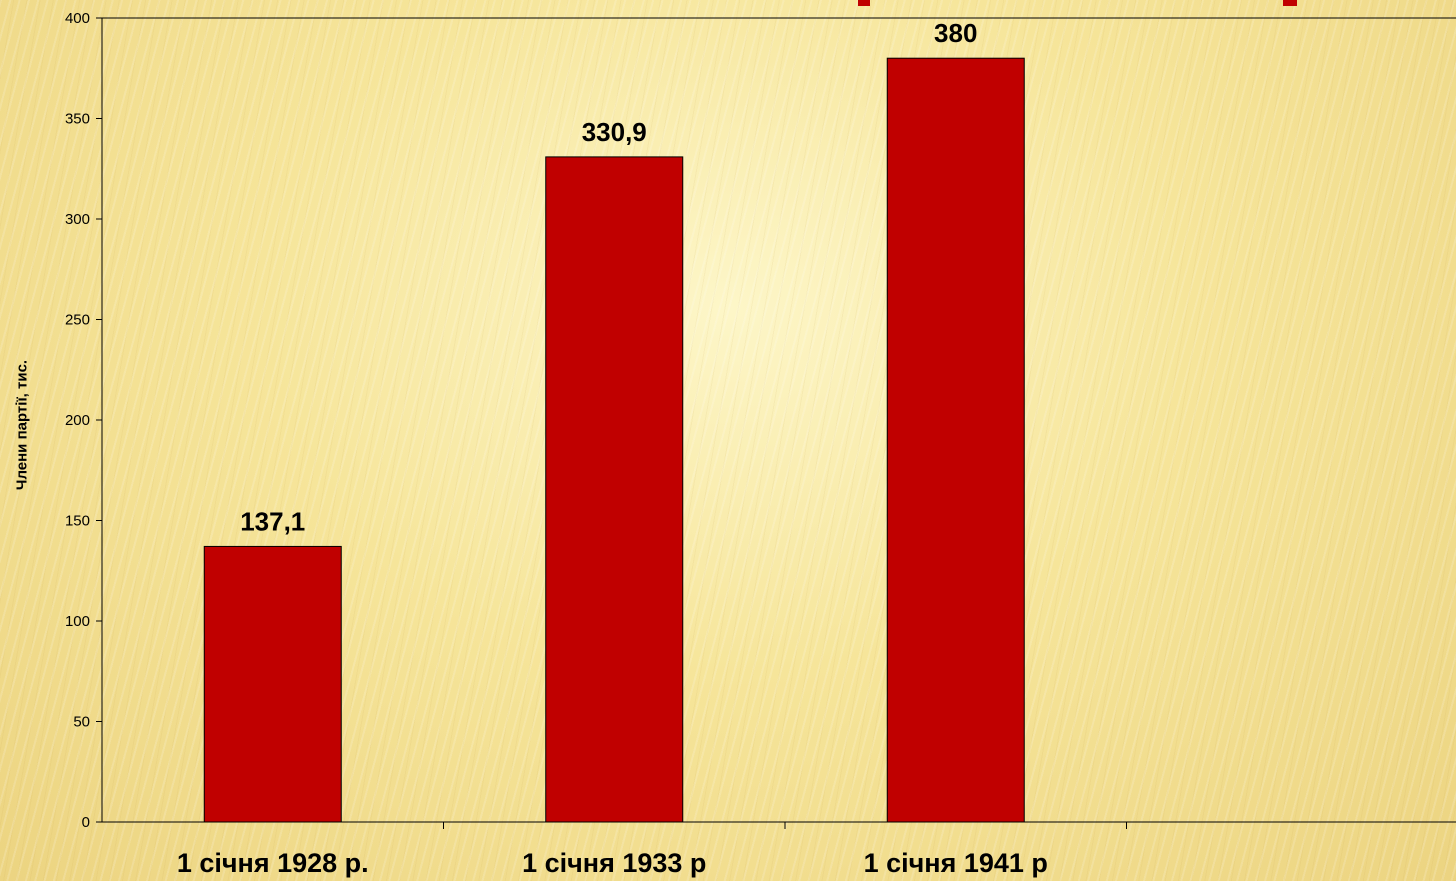 The height and width of the screenshot is (881, 1456). I want to click on y-axis-ticks: 0 50 100 150 200 250 300 350 400, so click(83, 420).